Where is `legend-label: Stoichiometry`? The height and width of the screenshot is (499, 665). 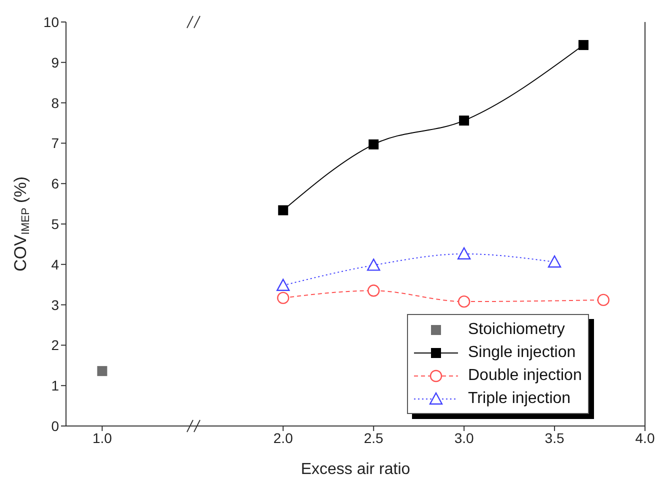 legend-label: Stoichiometry is located at coordinates (516, 329).